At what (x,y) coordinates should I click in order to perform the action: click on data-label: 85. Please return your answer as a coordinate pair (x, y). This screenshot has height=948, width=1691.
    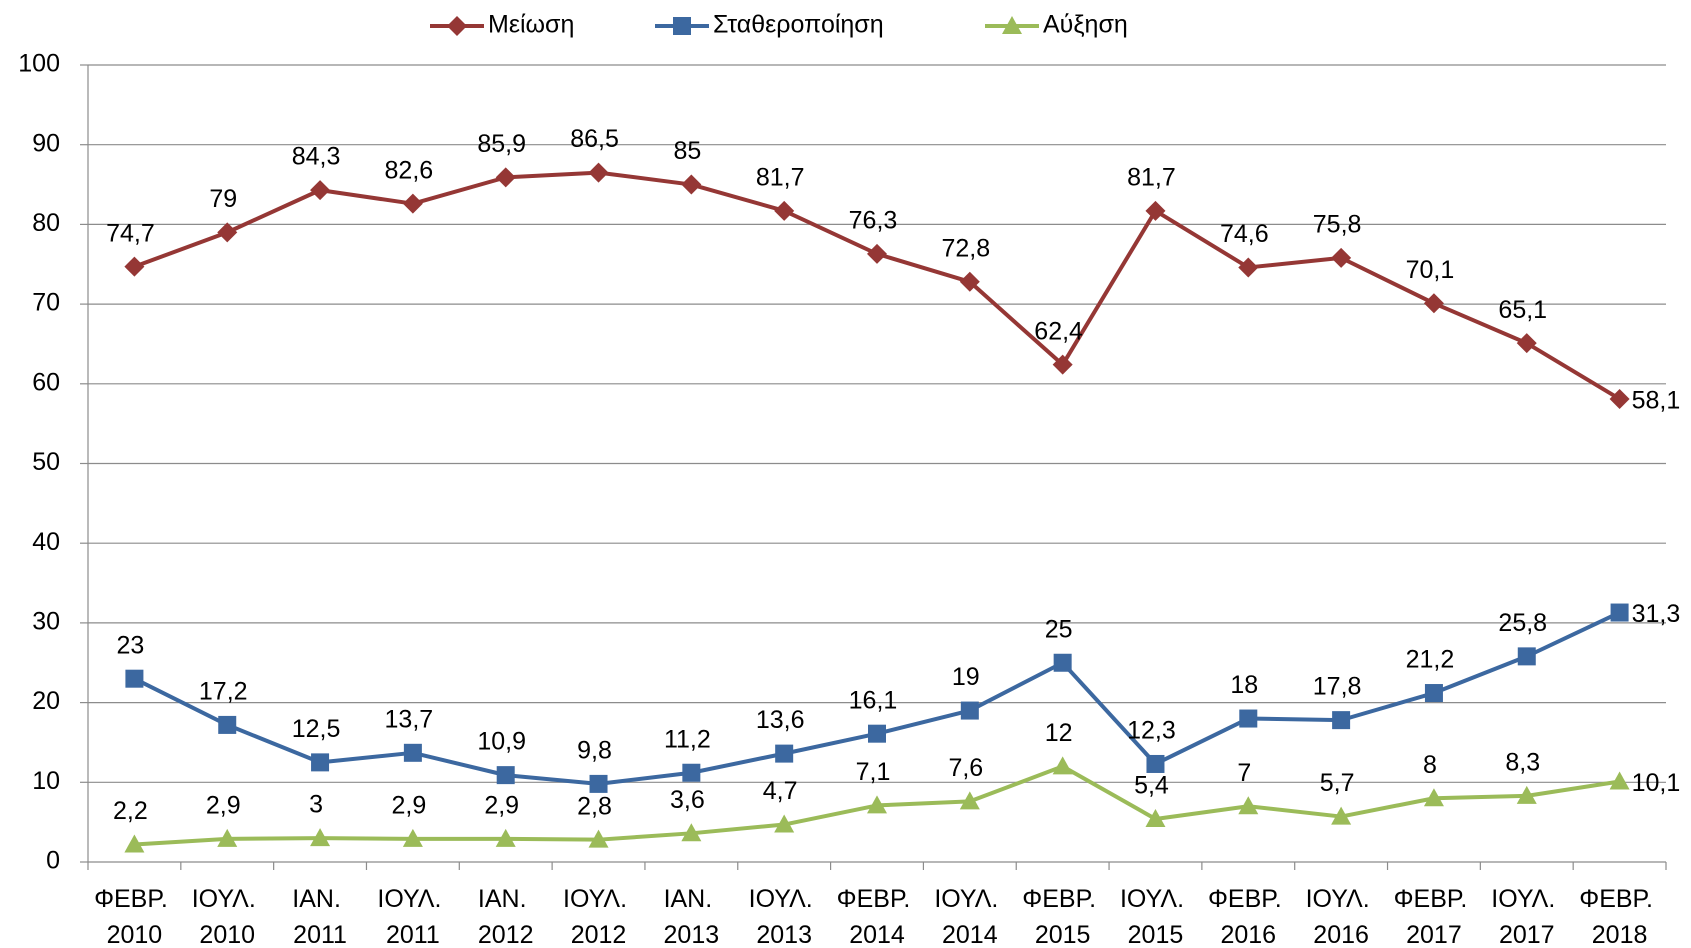
    Looking at the image, I should click on (687, 151).